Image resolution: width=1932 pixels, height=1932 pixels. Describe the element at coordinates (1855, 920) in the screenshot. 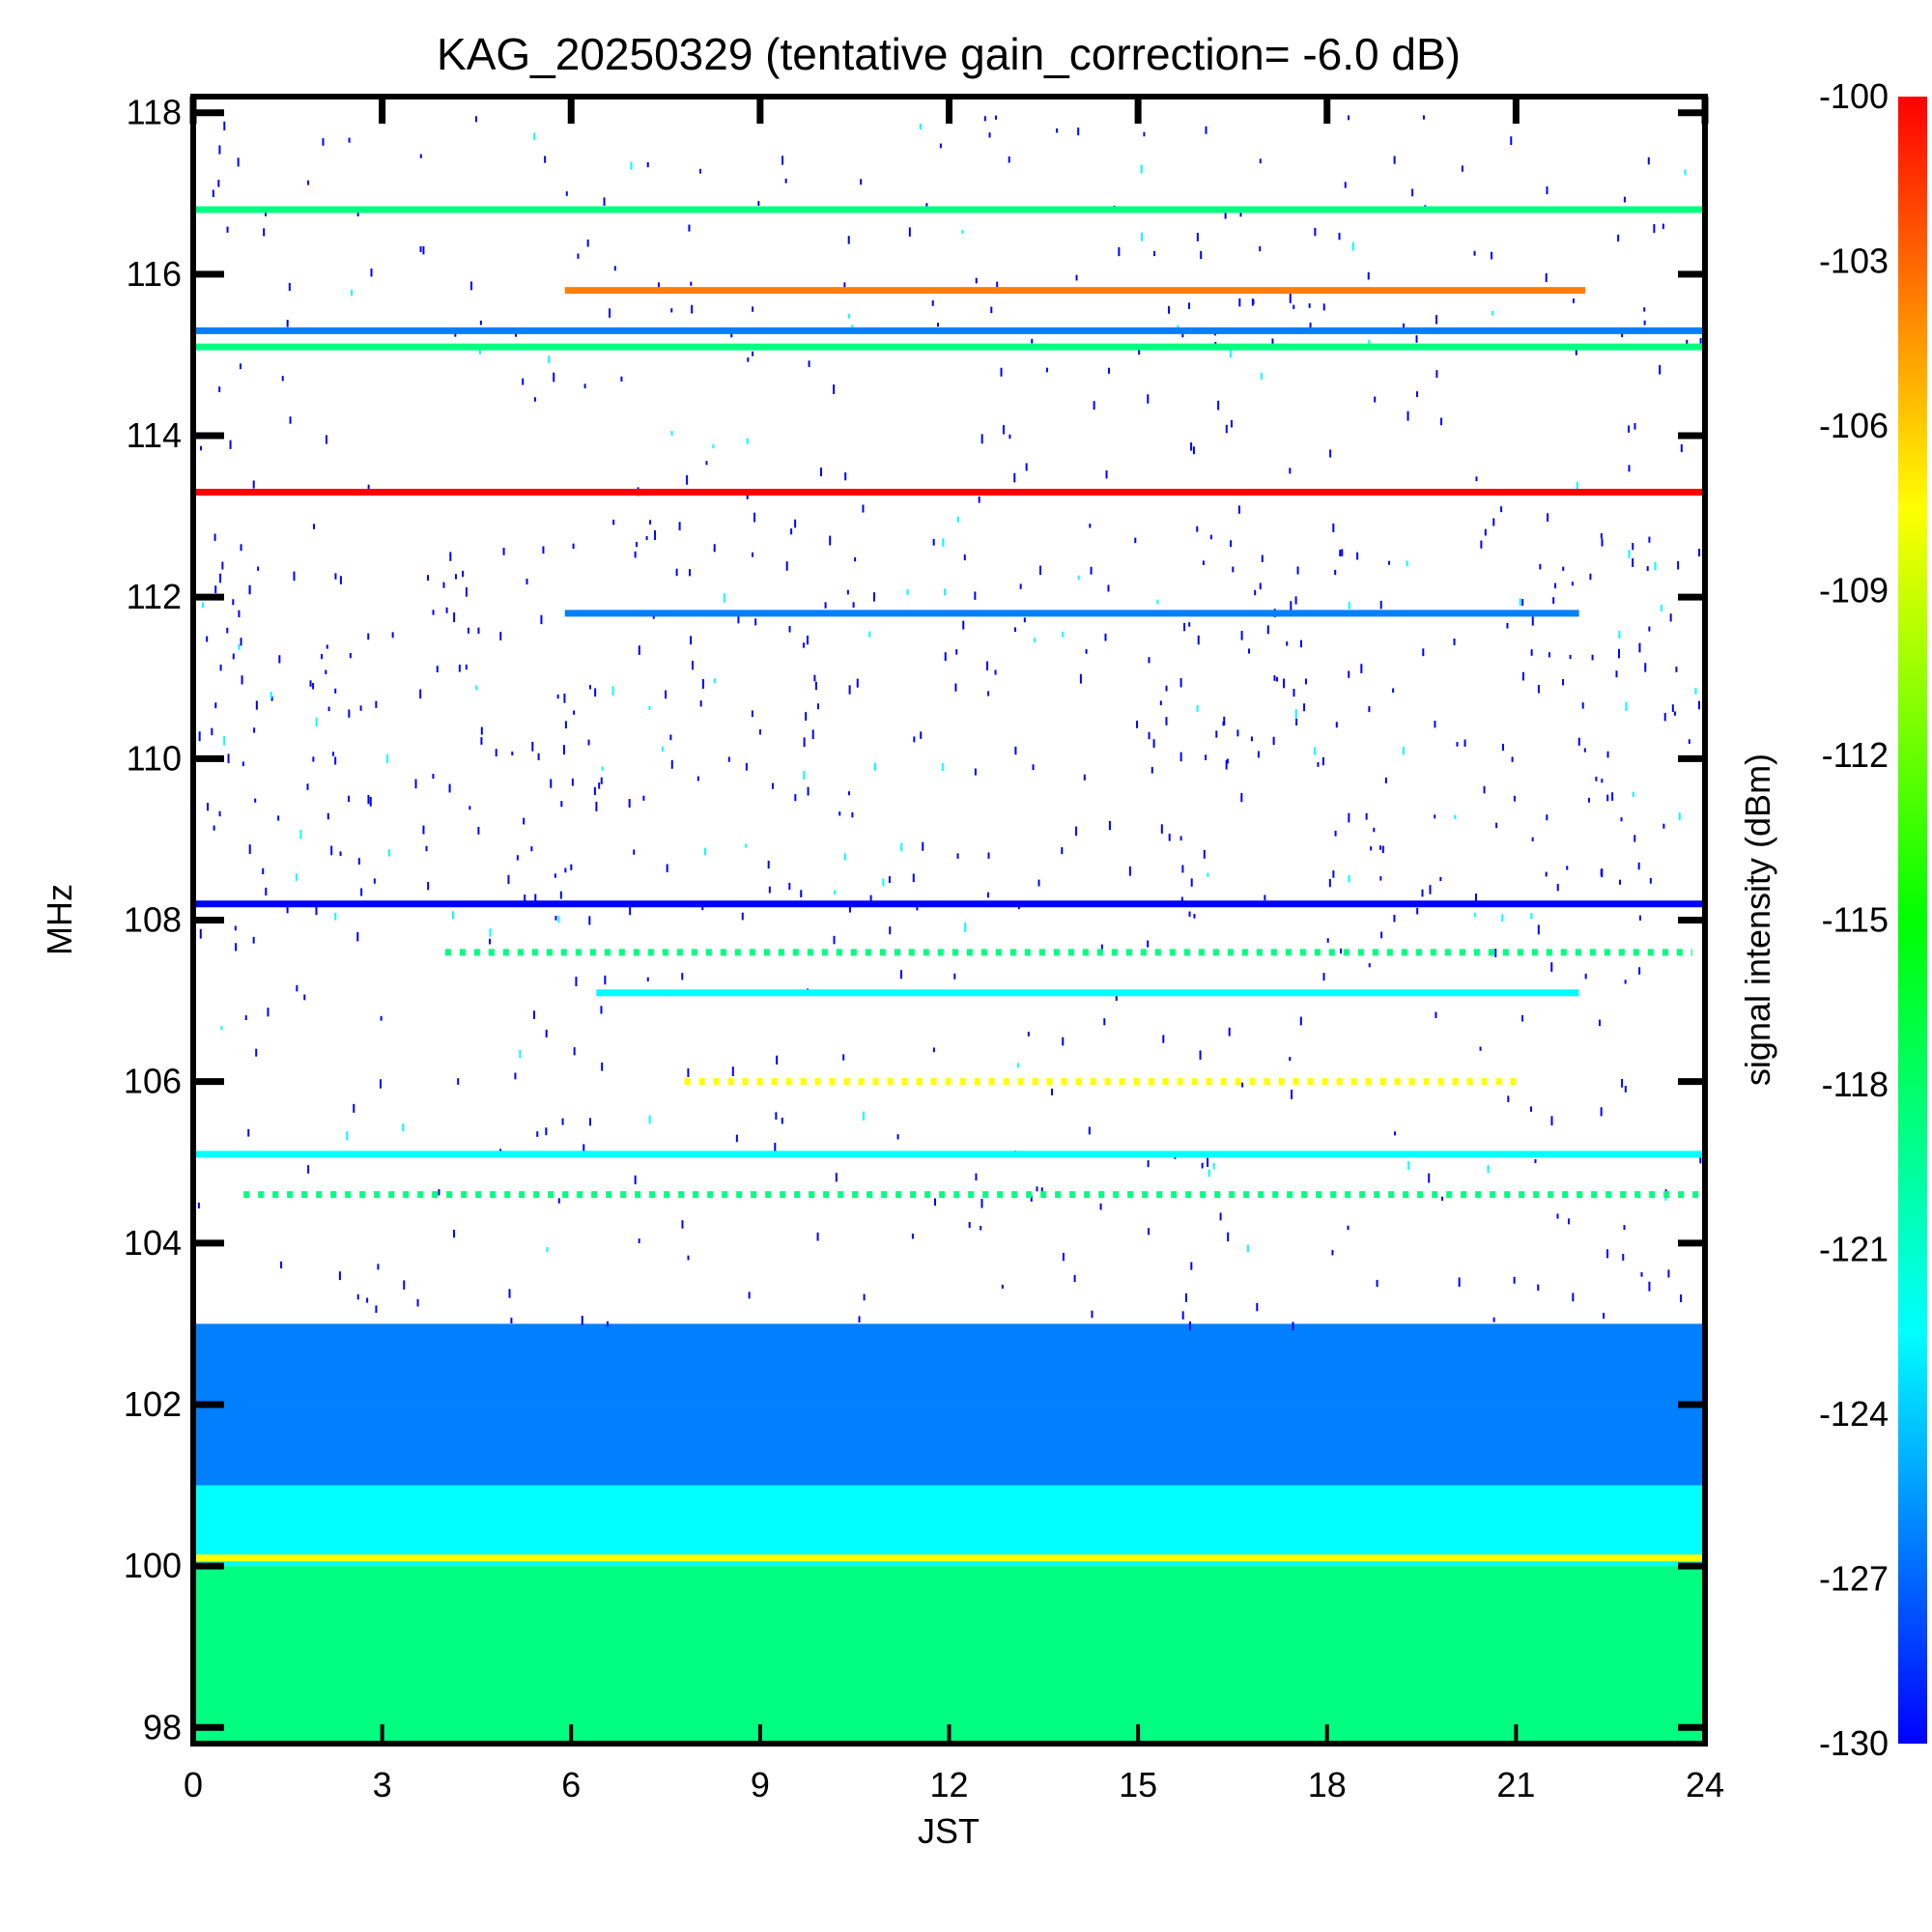

I see `colorbar-tick-label: -115` at that location.